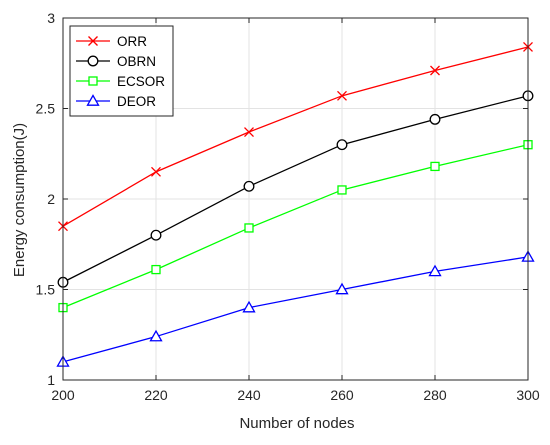 Image resolution: width=550 pixels, height=445 pixels. What do you see at coordinates (435, 395) in the screenshot?
I see `x-tick-label: 280` at bounding box center [435, 395].